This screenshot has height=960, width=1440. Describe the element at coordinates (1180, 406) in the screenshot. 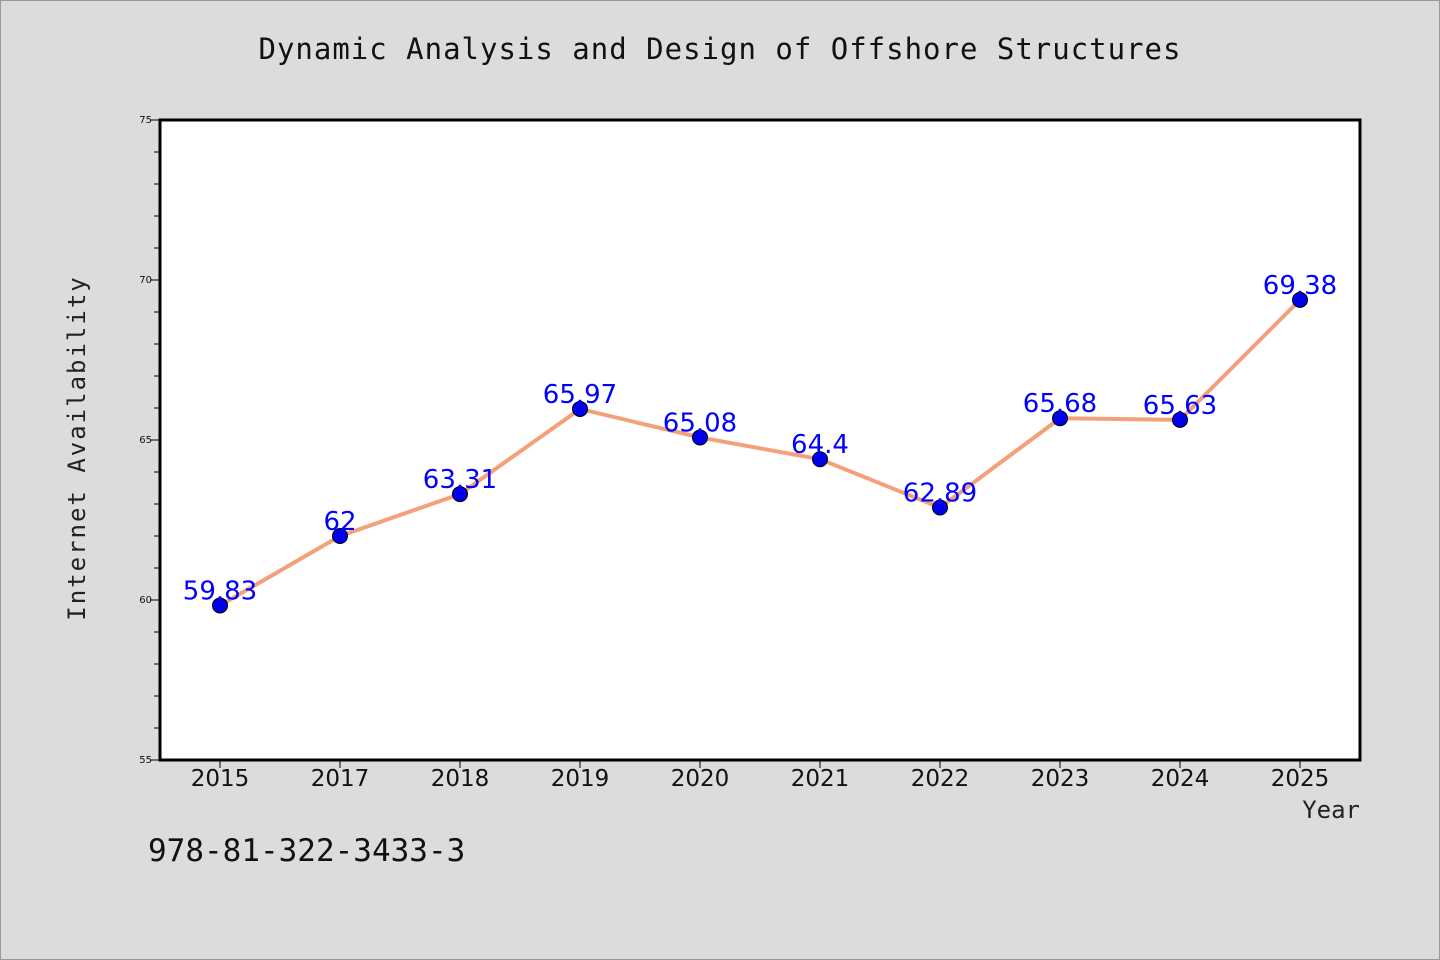

I see `data-label: 65.63` at that location.